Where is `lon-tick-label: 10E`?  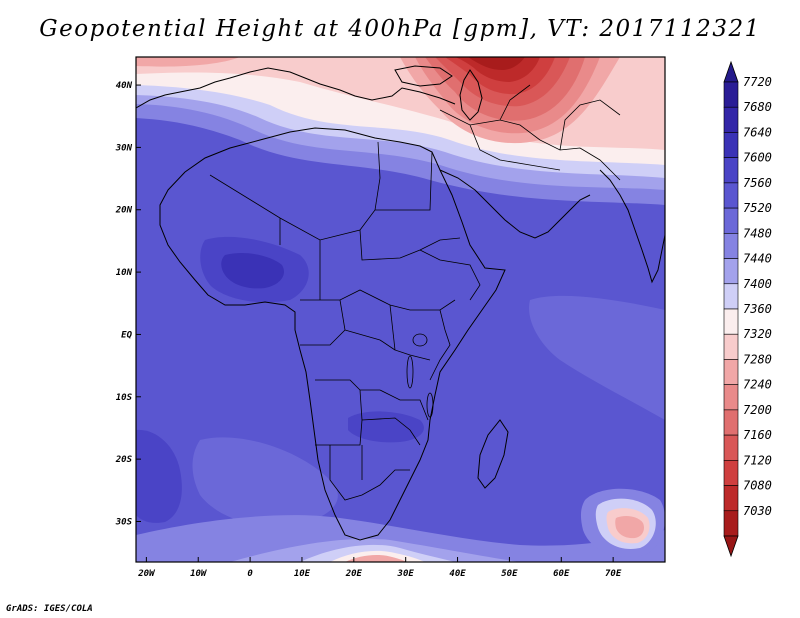
lon-tick-label: 10E is located at coordinates (302, 574).